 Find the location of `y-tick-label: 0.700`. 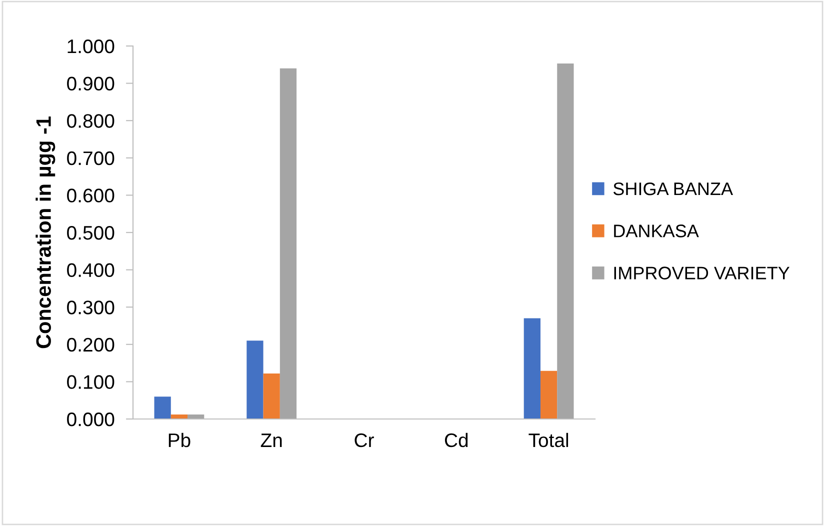

y-tick-label: 0.700 is located at coordinates (90, 158).